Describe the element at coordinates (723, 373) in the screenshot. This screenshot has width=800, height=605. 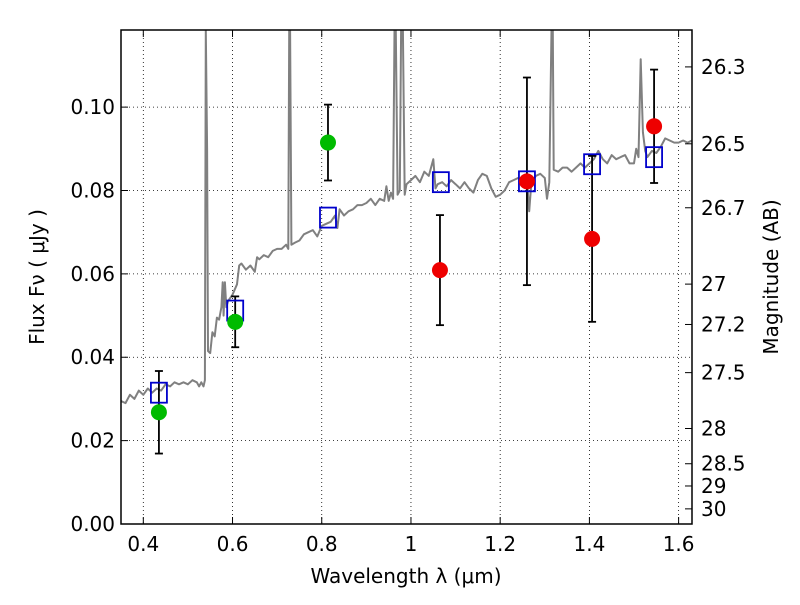
I see `magnitude-tick-label: 27.5` at that location.